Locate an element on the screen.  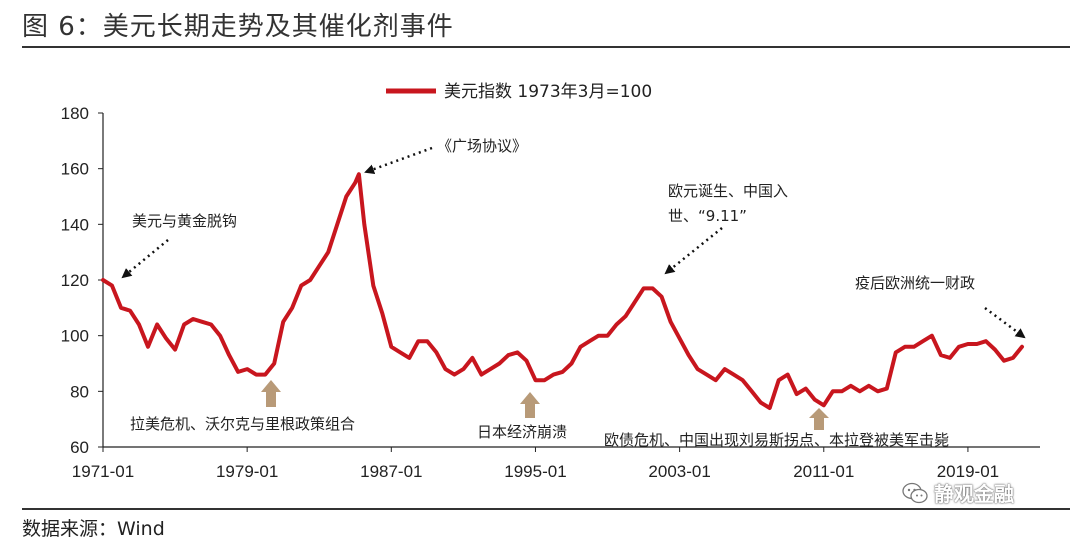
y-tick-label: 60 is located at coordinates (79, 447).